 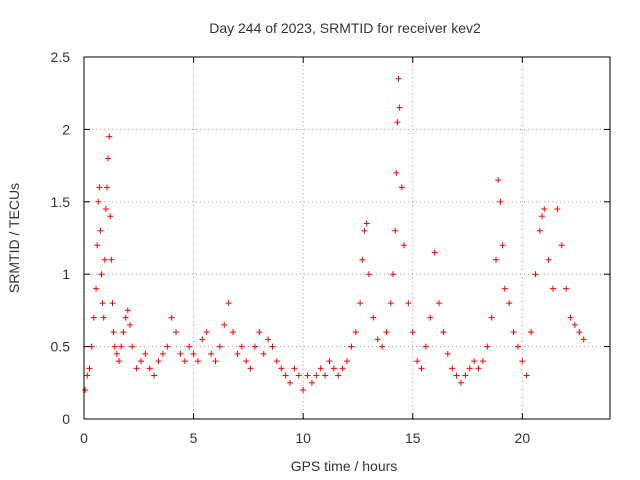 What do you see at coordinates (194, 438) in the screenshot?
I see `x-tick-label: 5` at bounding box center [194, 438].